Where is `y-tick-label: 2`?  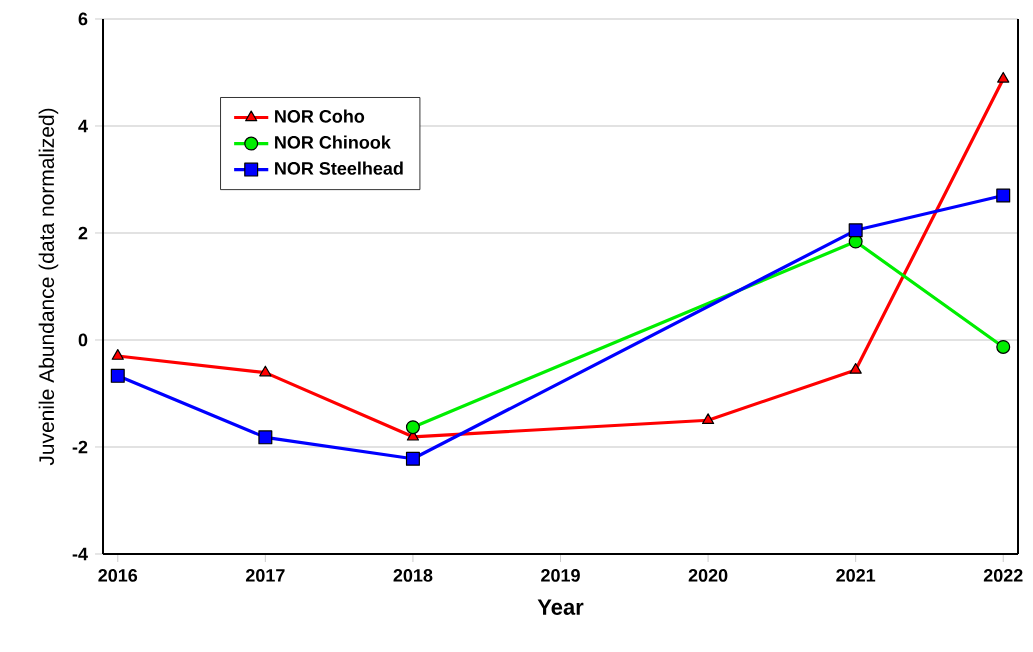
y-tick-label: 2 is located at coordinates (83, 233).